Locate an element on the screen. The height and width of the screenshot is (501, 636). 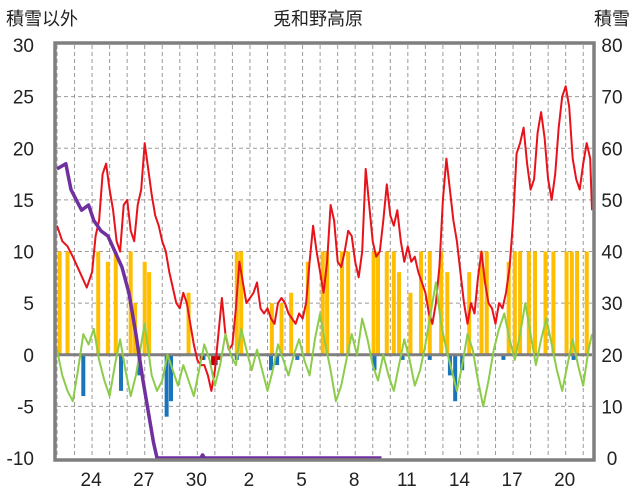
right-axis-label: 積雪 is located at coordinates (612, 19).